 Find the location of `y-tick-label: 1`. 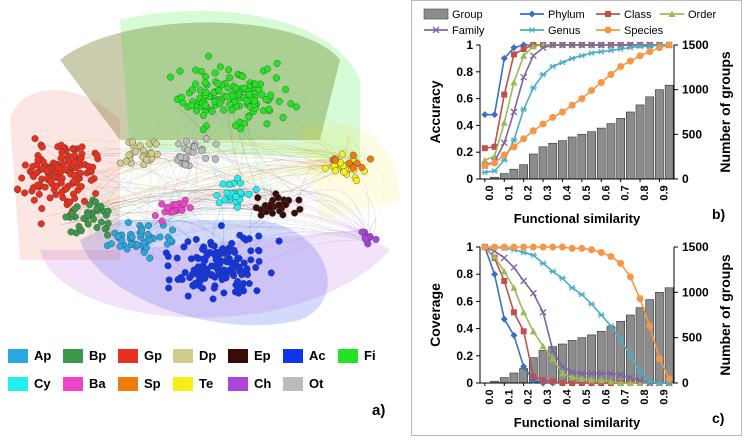

y-tick-label: 1 is located at coordinates (469, 247).